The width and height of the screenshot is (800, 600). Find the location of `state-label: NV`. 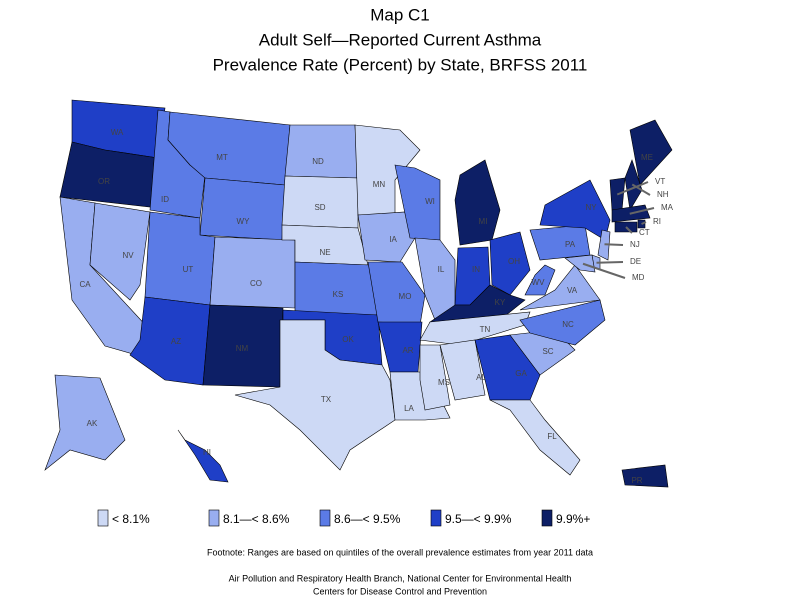

state-label: NV is located at coordinates (128, 255).